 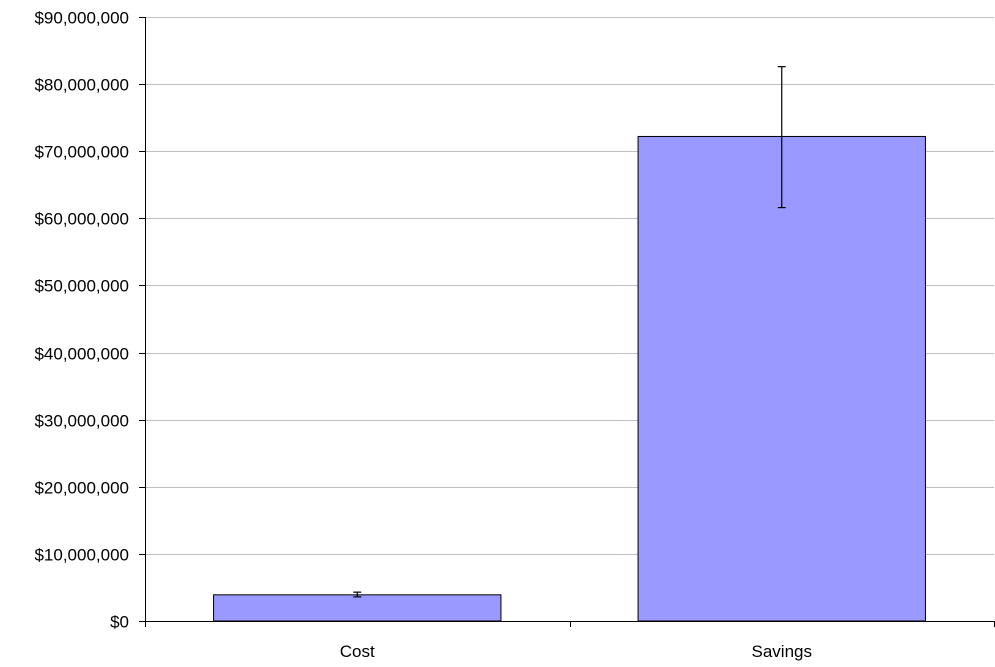 I want to click on error-bar-savings, so click(x=781, y=137).